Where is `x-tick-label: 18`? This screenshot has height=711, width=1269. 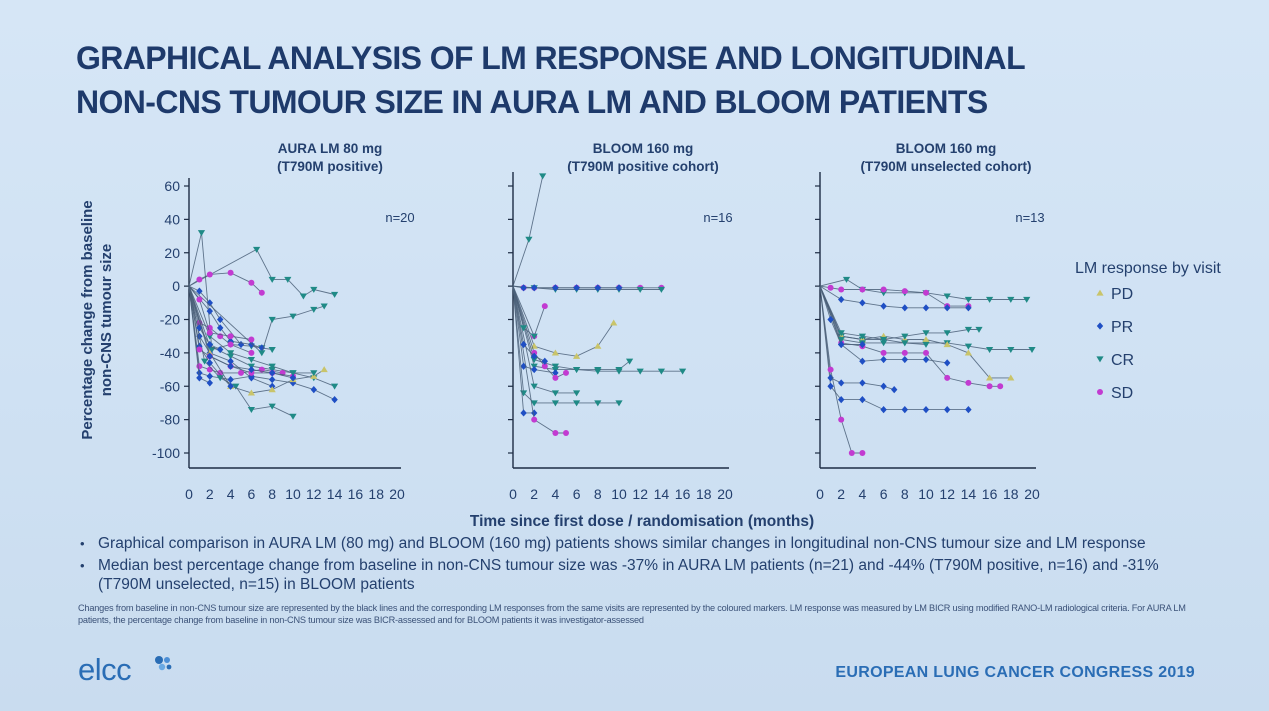 x-tick-label: 18 is located at coordinates (1011, 494).